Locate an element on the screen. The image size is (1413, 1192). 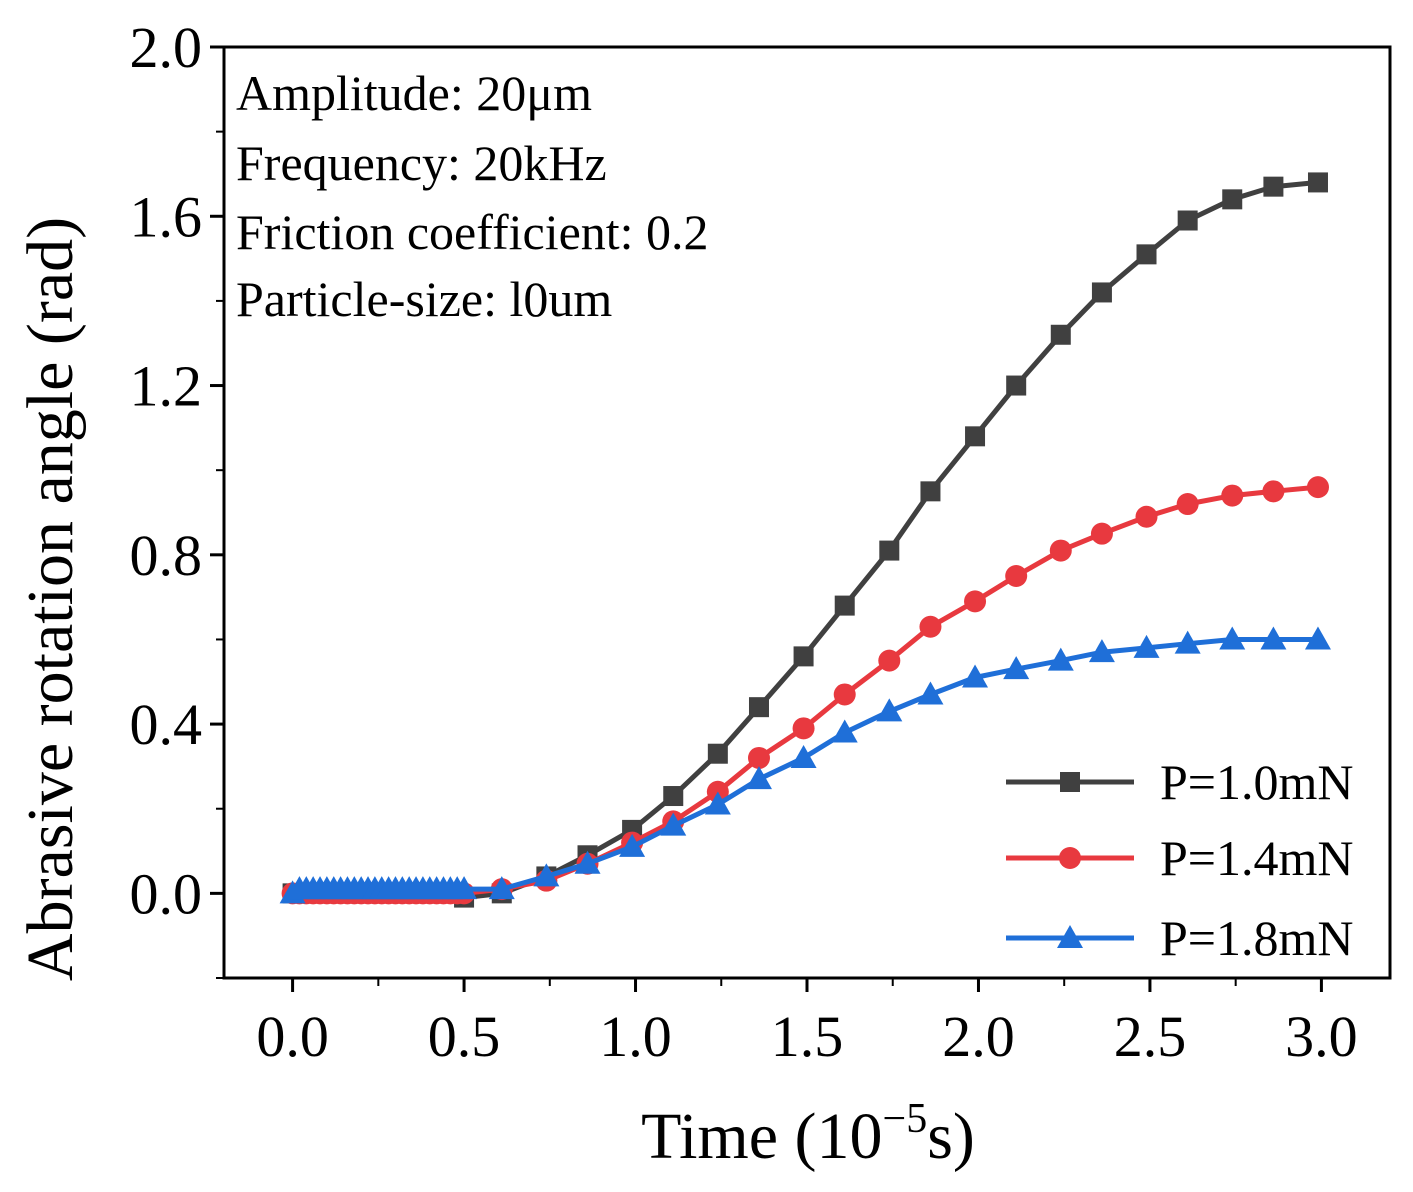
y-tick-label: 0.0 is located at coordinates (166, 893).